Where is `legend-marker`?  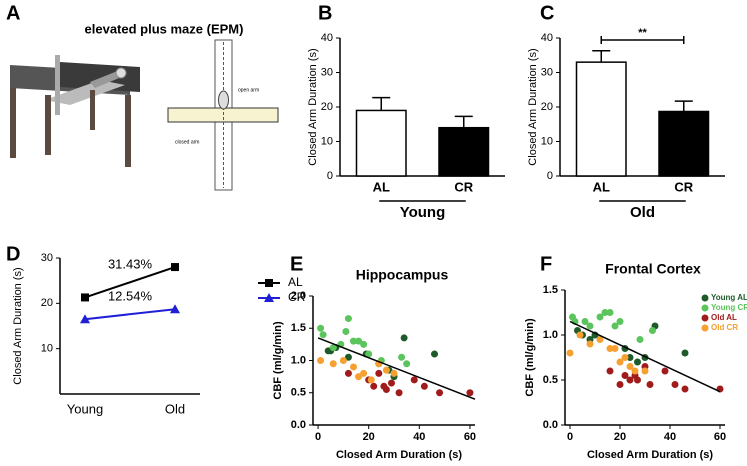
legend-marker is located at coordinates (269, 297).